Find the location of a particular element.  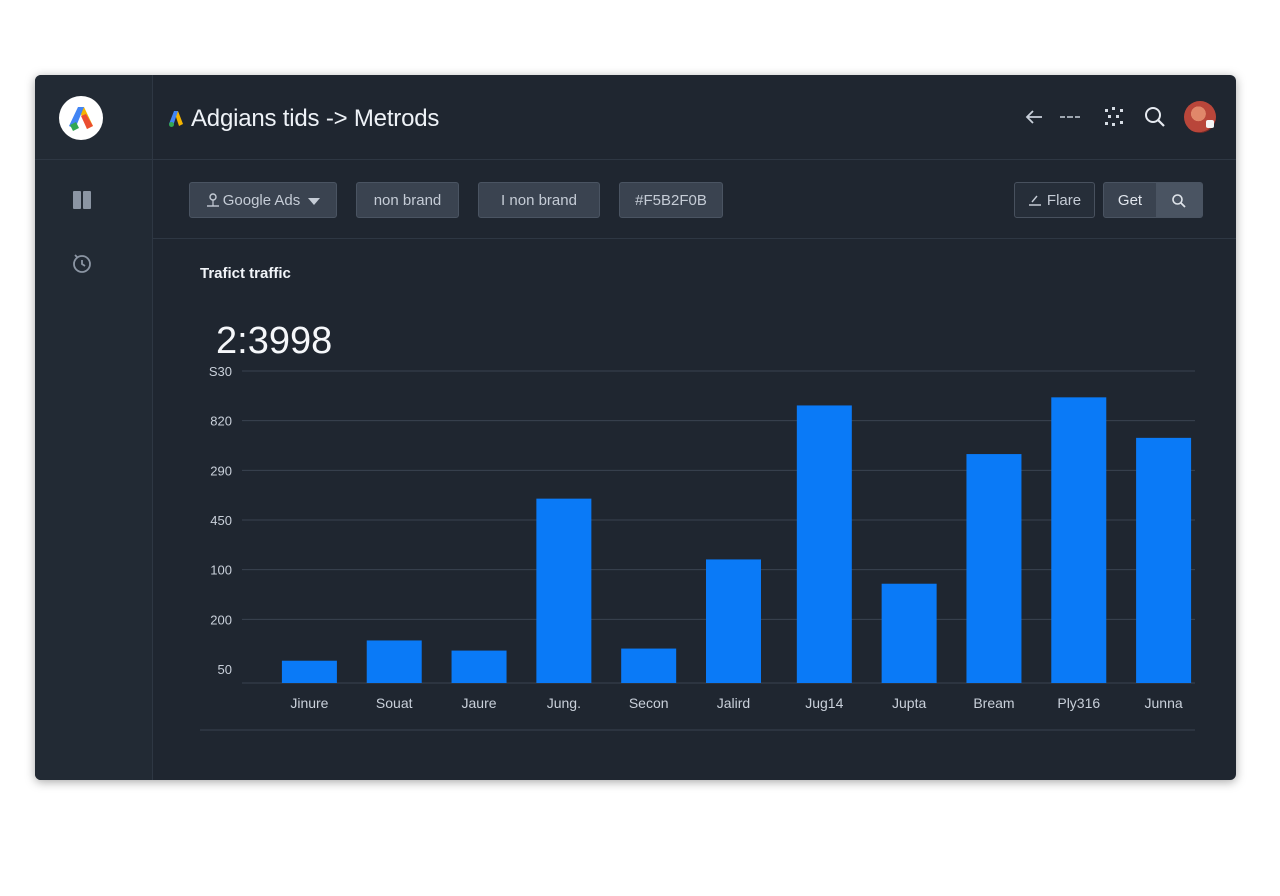

y-tick-label: 50 is located at coordinates (225, 669).